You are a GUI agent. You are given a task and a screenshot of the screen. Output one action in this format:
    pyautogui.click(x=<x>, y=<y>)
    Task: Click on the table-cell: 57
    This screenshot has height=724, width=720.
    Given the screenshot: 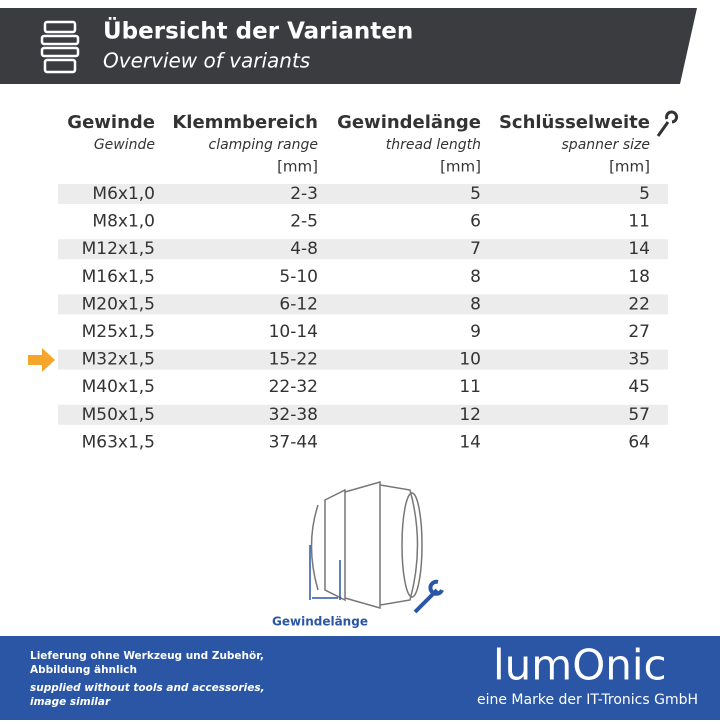 What is the action you would take?
    pyautogui.click(x=639, y=415)
    